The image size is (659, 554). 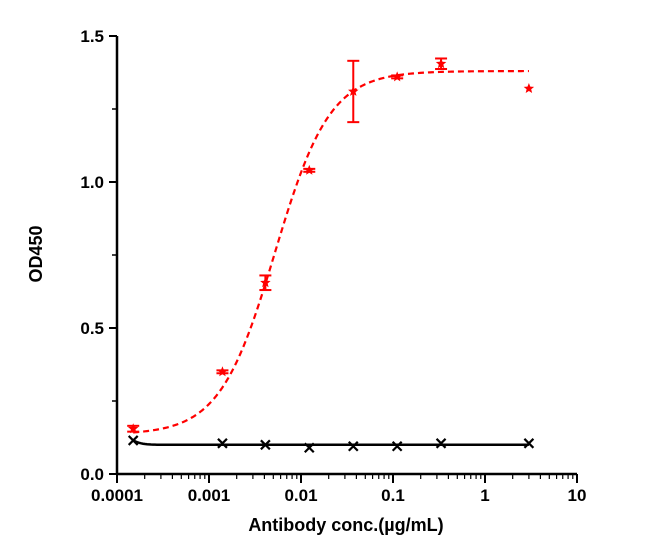 What do you see at coordinates (393, 495) in the screenshot?
I see `x-tick-label: 0.1` at bounding box center [393, 495].